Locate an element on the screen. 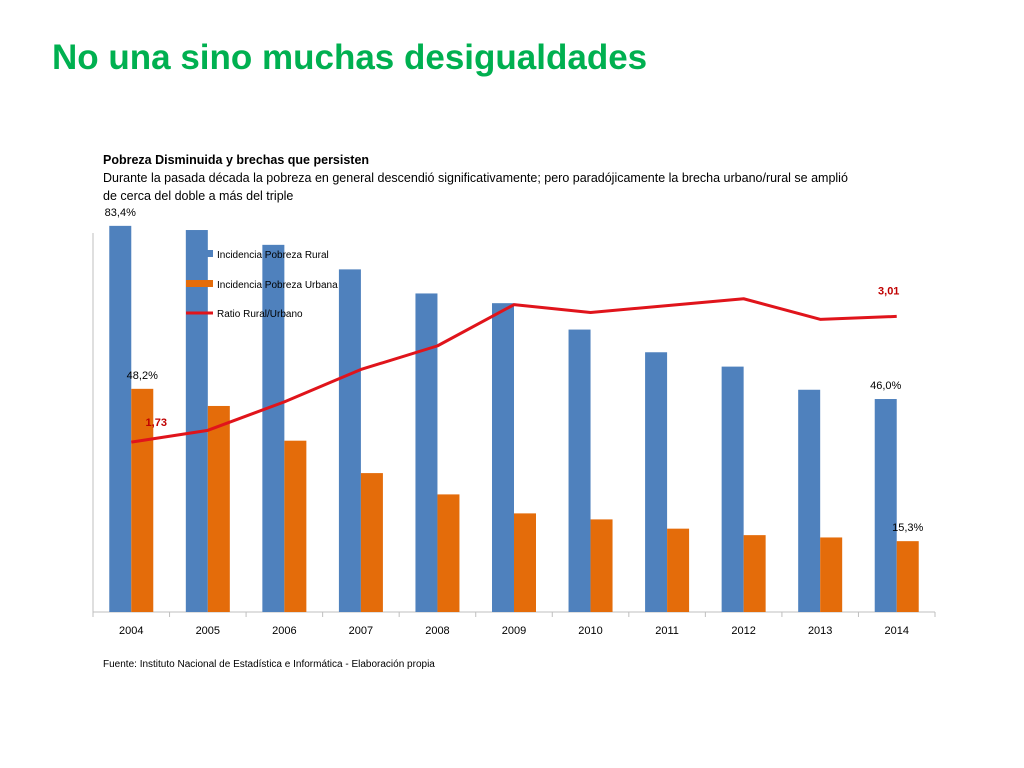 The width and height of the screenshot is (1024, 768). bar-urban-2004 is located at coordinates (142, 500).